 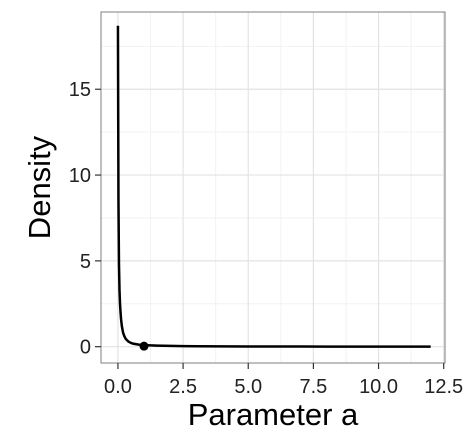 I want to click on x-tick-label: 5.0, so click(x=248, y=387).